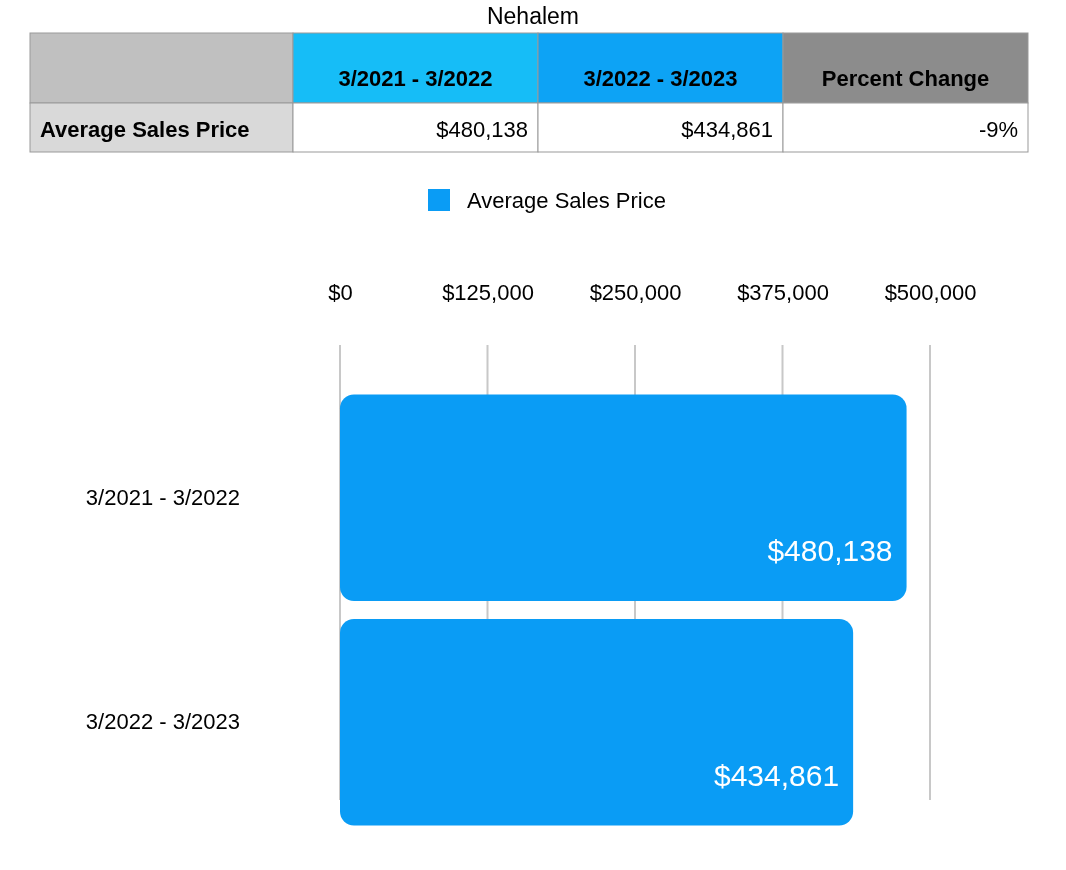 The image size is (1066, 870). Describe the element at coordinates (162, 497) in the screenshot. I see `y-tick-label: 3/2021 - 3/2022` at that location.